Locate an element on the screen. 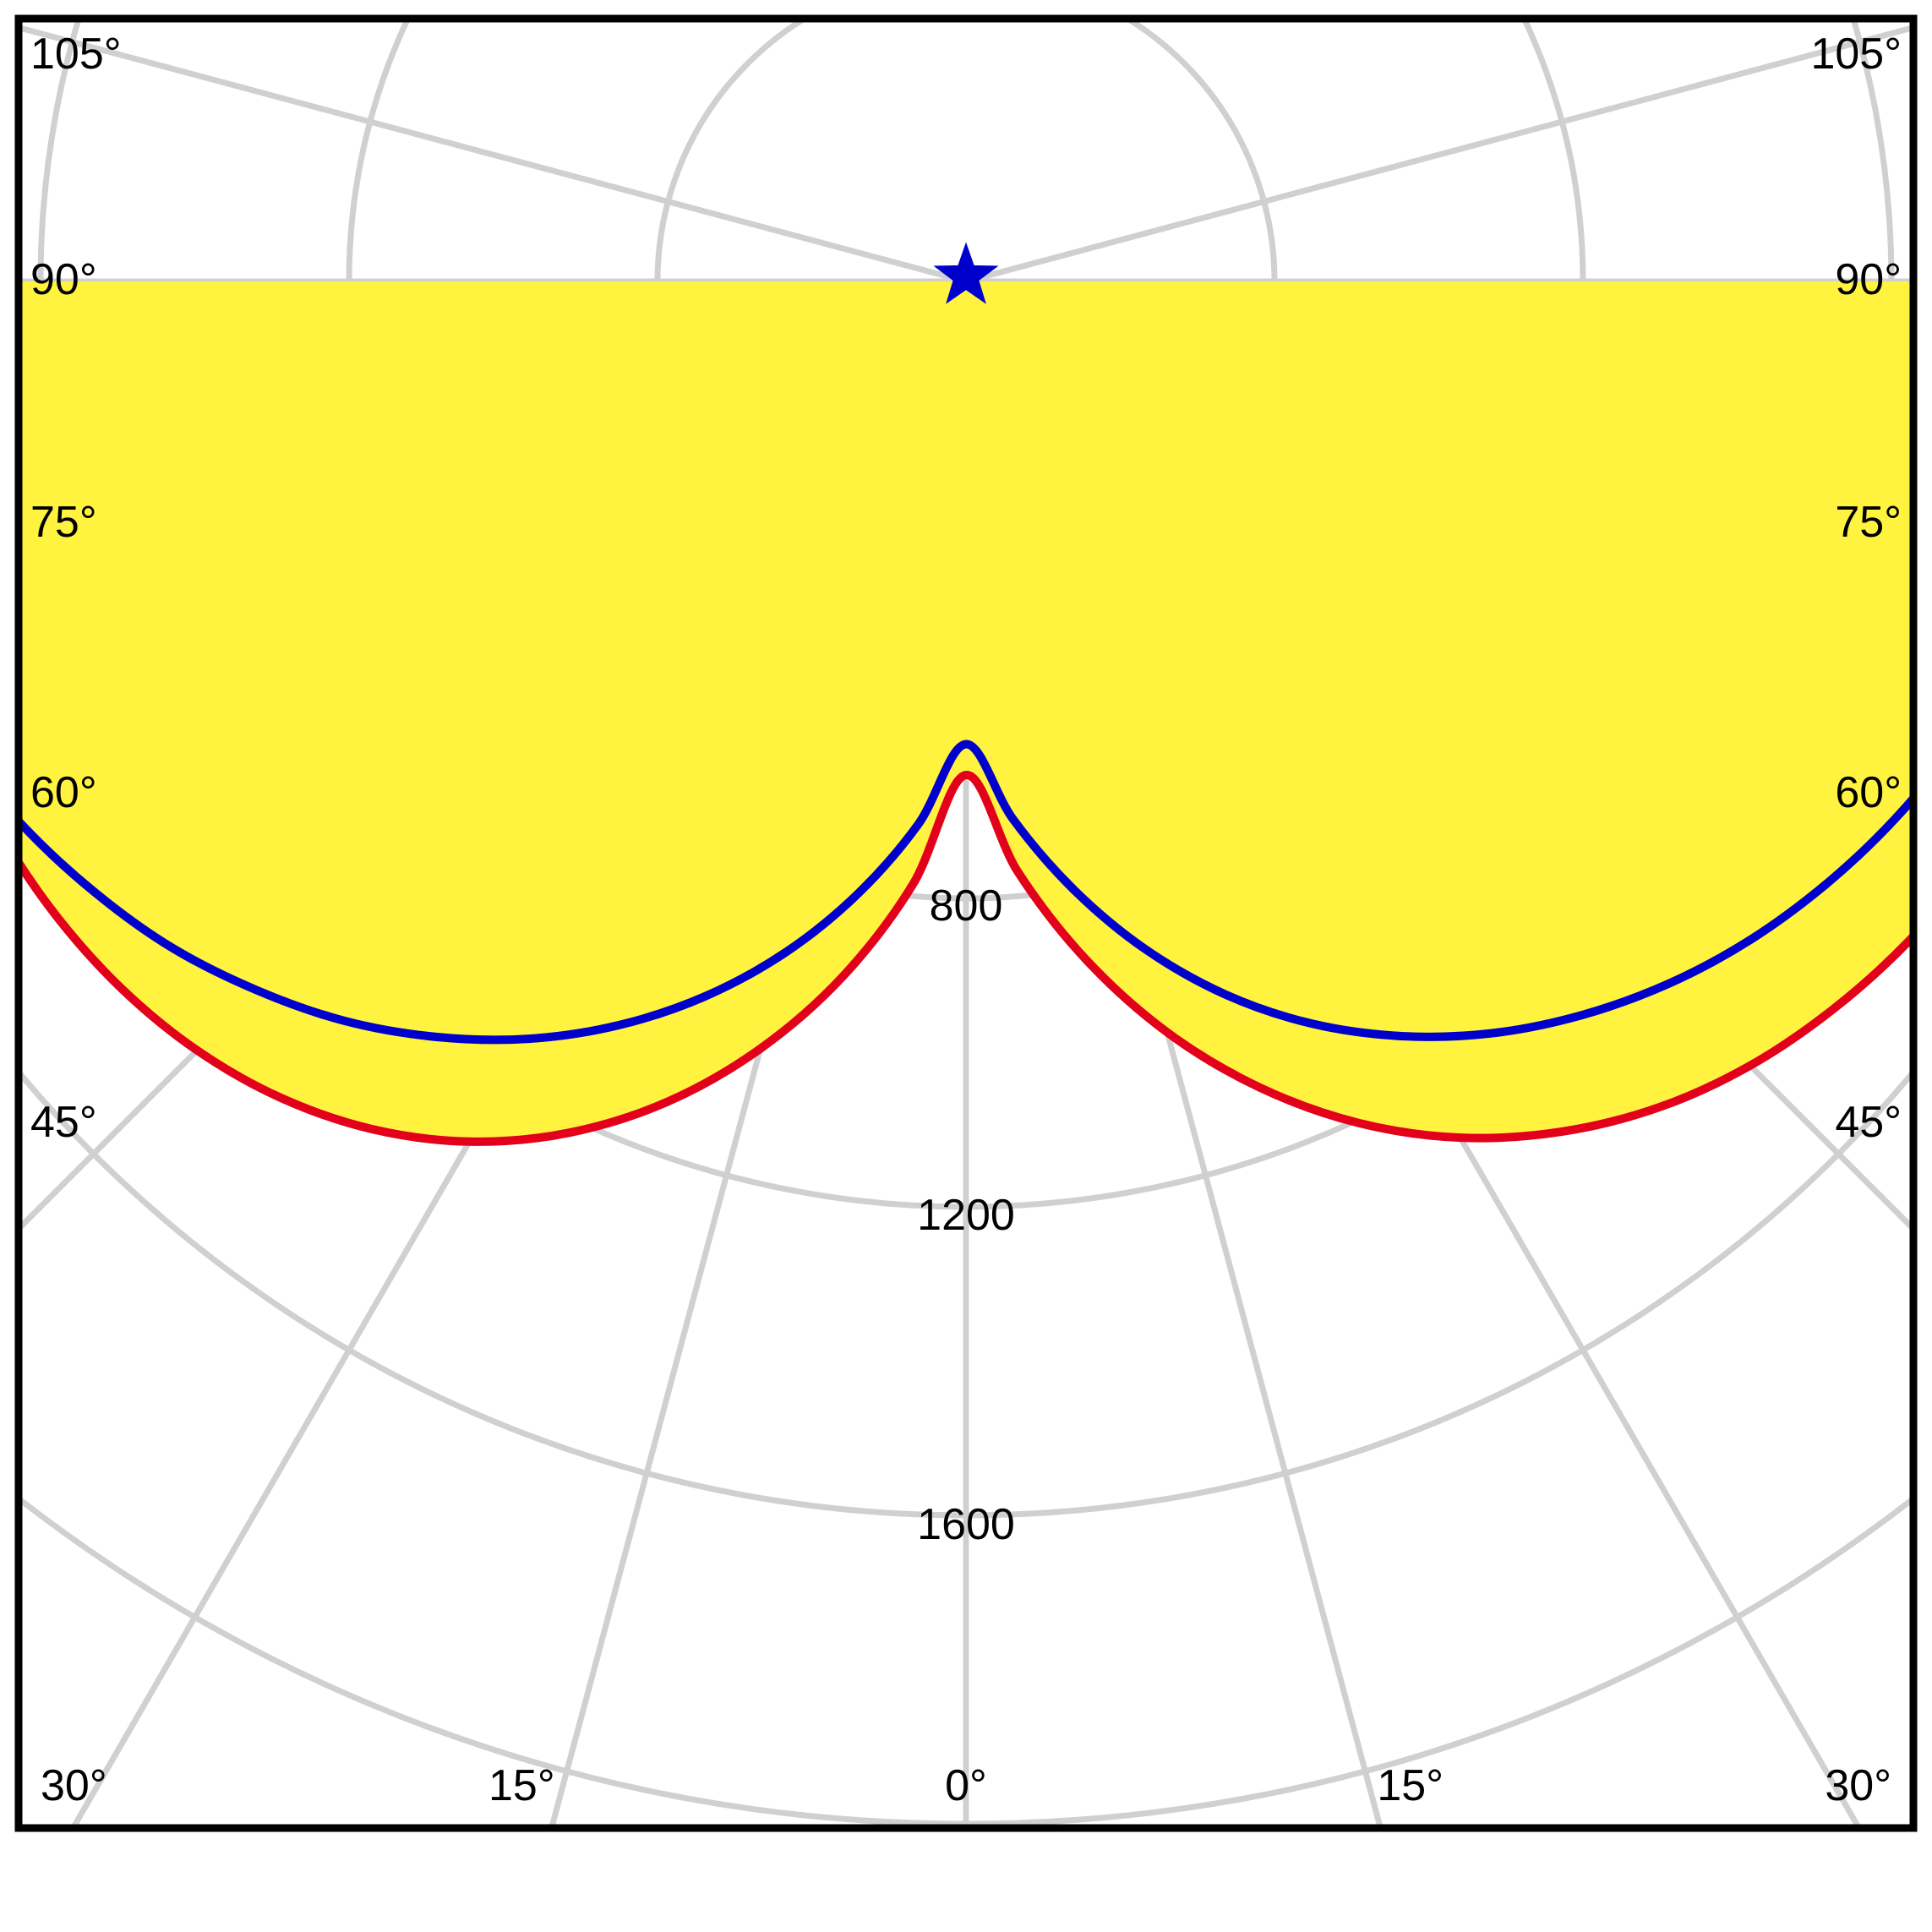  radial-label-1600: 1600 is located at coordinates (966, 1524).